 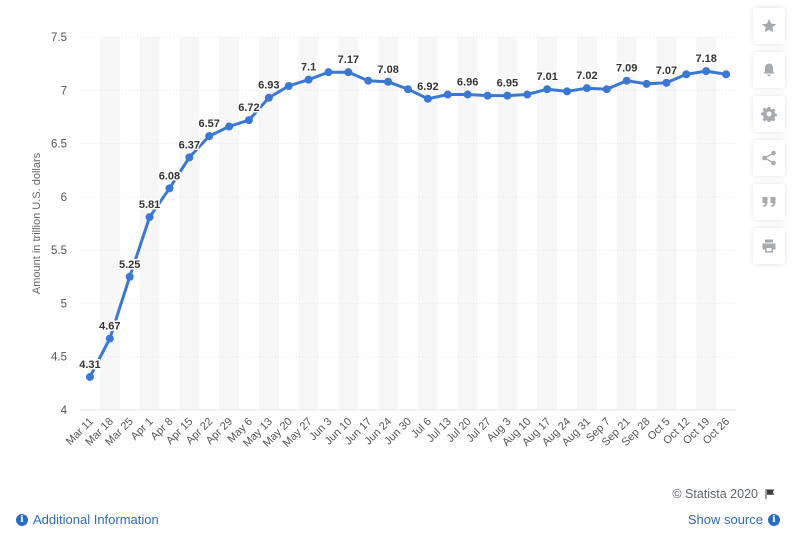 I want to click on data-label: 4.67, so click(x=109, y=327).